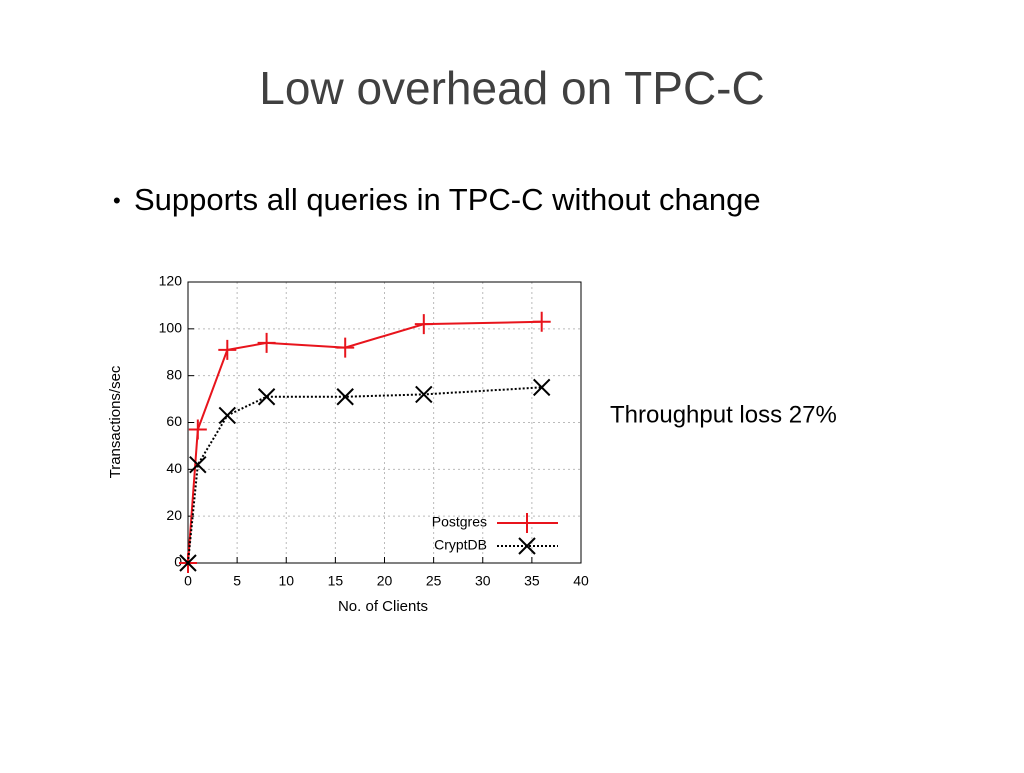  What do you see at coordinates (174, 374) in the screenshot?
I see `y-tick-label: 80` at bounding box center [174, 374].